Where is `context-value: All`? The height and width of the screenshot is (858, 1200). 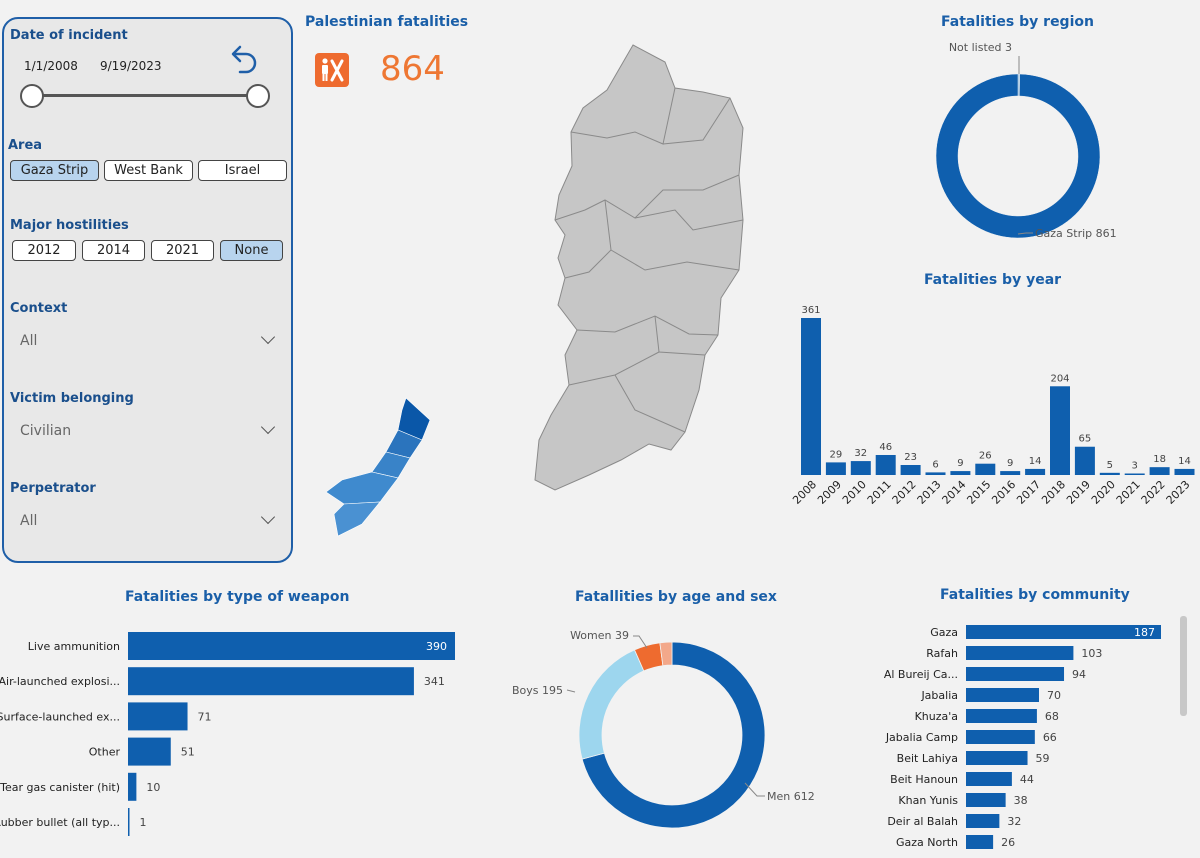
context-value: All is located at coordinates (29, 341).